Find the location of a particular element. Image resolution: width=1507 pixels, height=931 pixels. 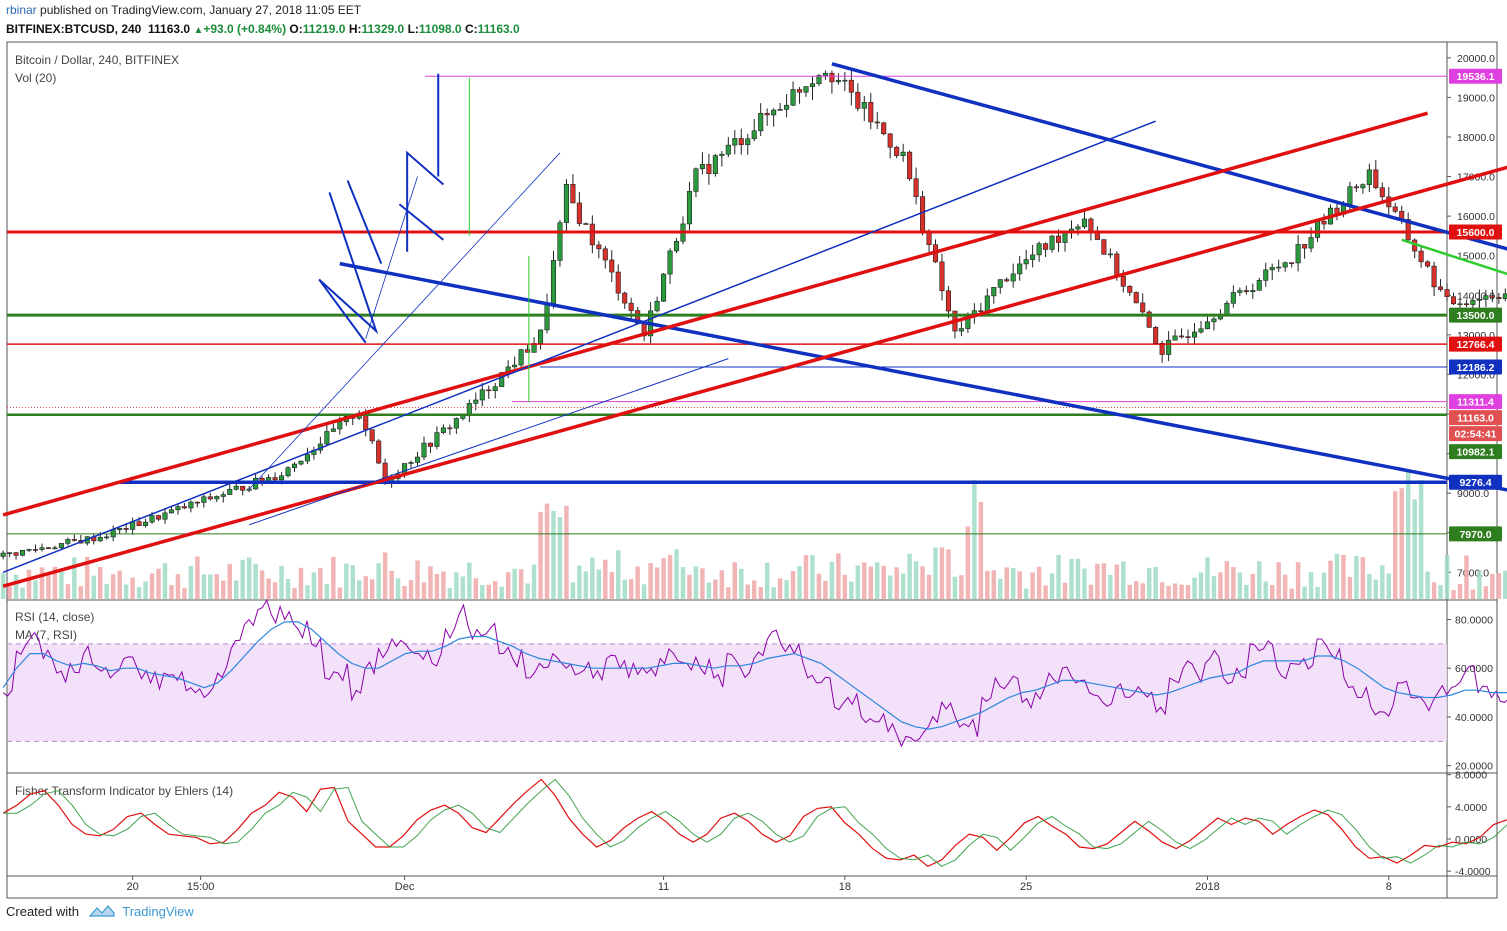

footer: Created with TradingView is located at coordinates (100, 911).